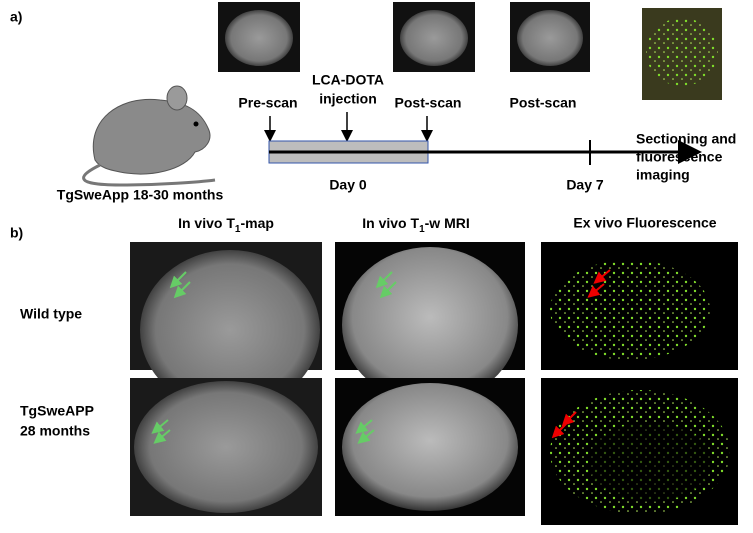  I want to click on mri-thumbnails, so click(470, 51).